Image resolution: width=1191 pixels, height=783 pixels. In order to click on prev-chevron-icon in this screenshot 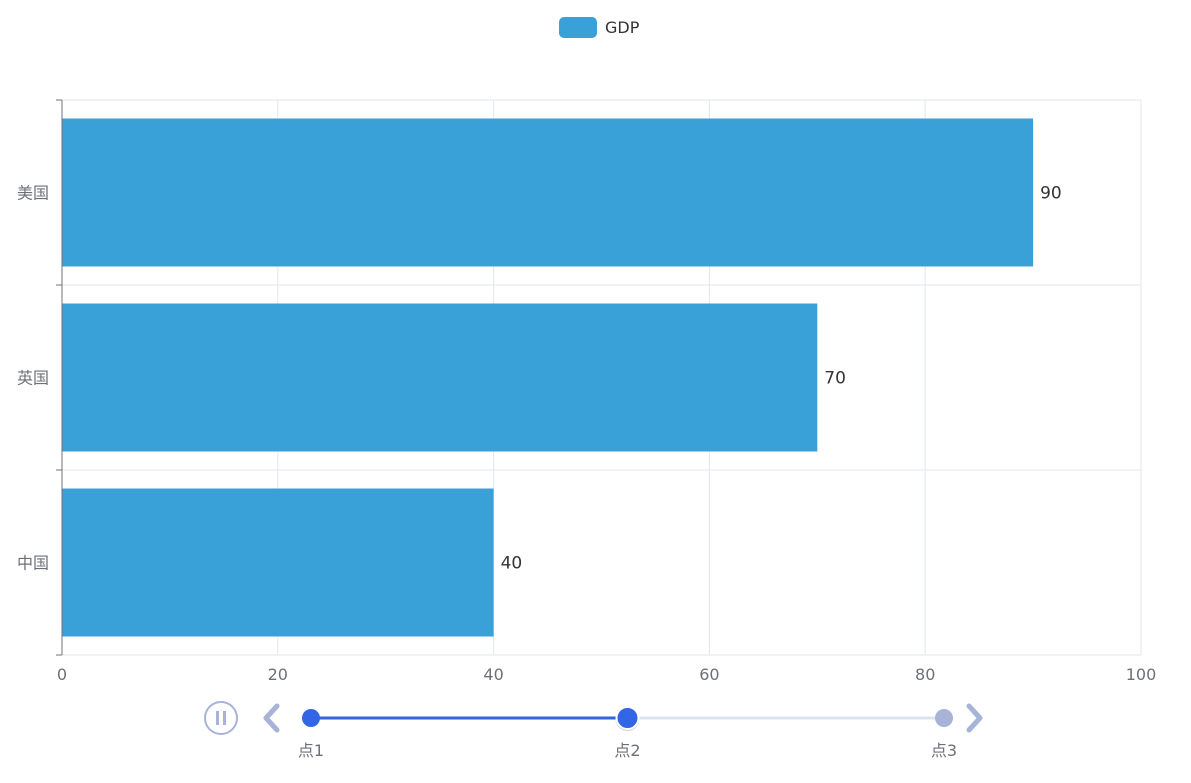, I will do `click(271, 718)`.